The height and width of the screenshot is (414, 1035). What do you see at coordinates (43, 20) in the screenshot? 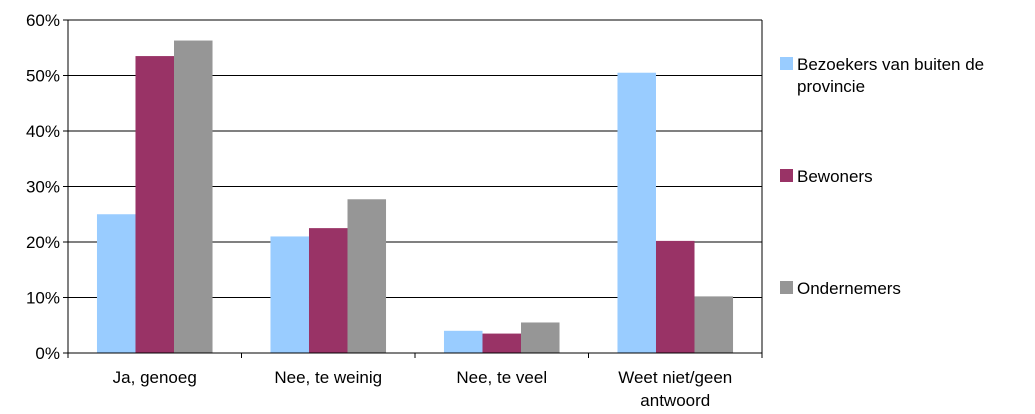
I see `y-tick-label: 60%` at bounding box center [43, 20].